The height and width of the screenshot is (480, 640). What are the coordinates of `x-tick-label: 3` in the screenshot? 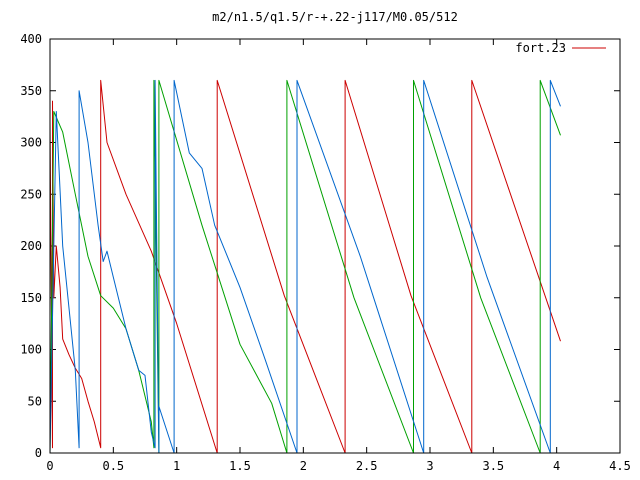 It's located at (429, 466).